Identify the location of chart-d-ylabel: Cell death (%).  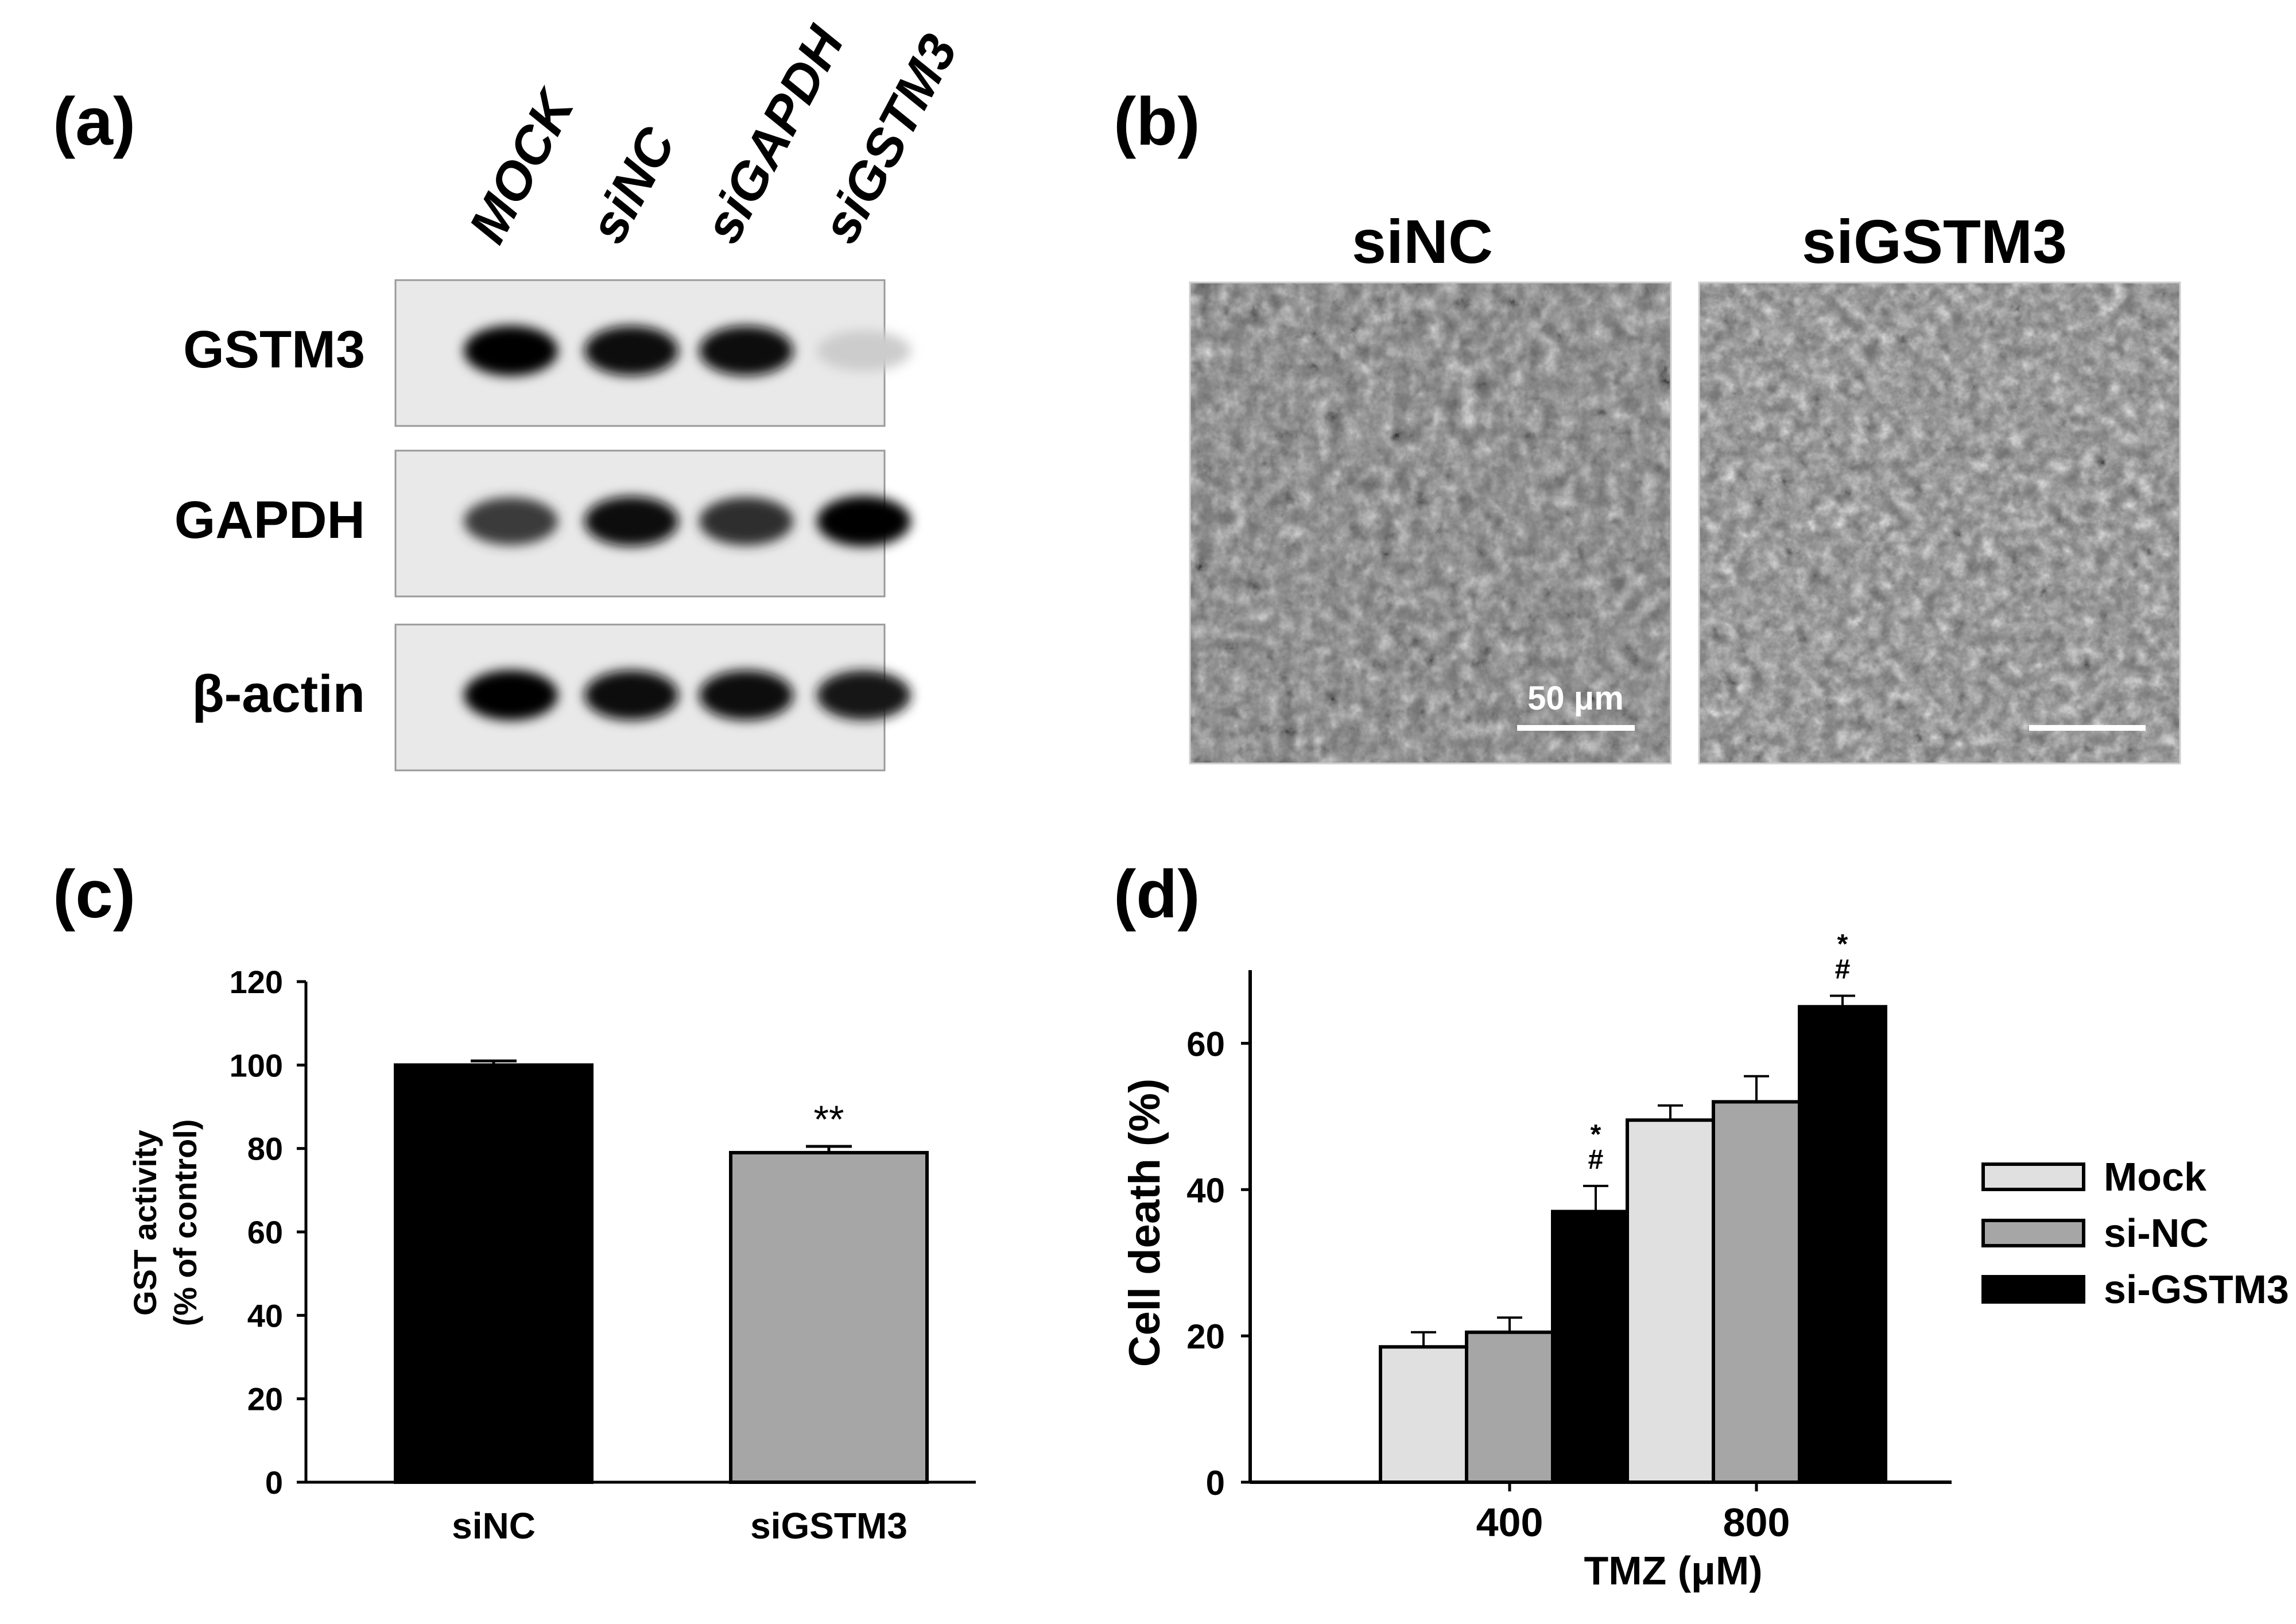
(1144, 1223).